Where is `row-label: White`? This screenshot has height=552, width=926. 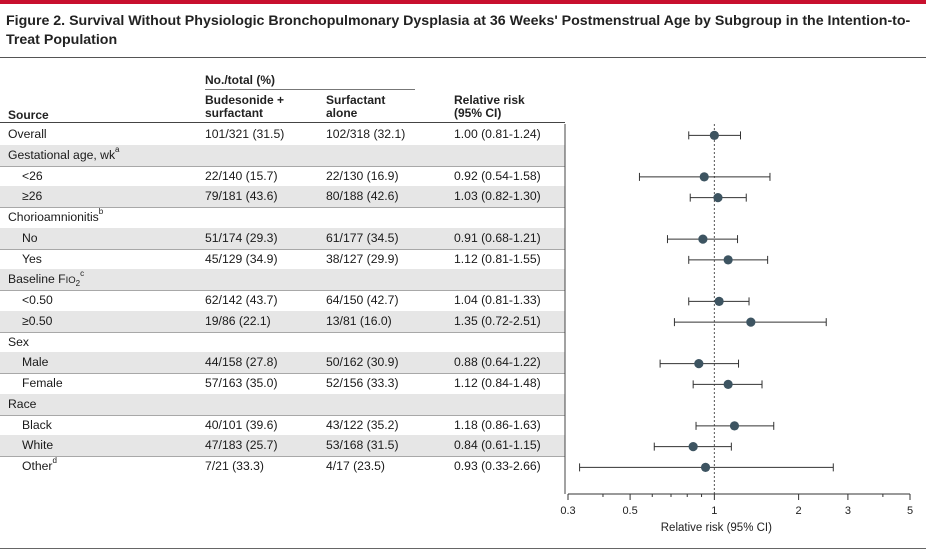 row-label: White is located at coordinates (37, 445).